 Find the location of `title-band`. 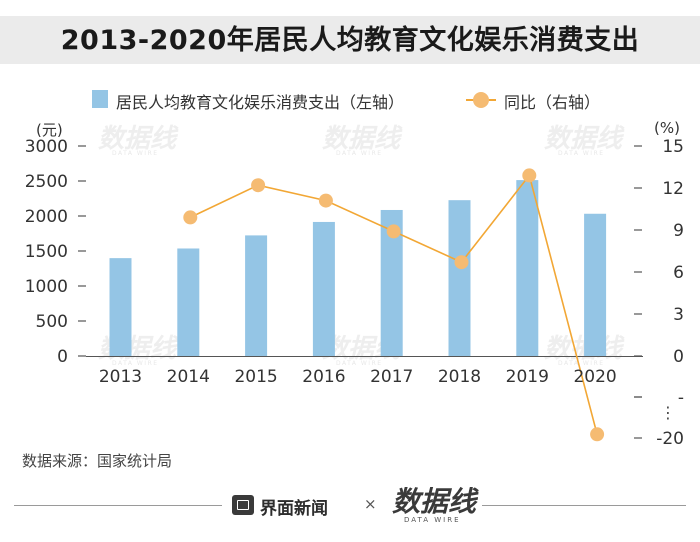

title-band is located at coordinates (350, 40).